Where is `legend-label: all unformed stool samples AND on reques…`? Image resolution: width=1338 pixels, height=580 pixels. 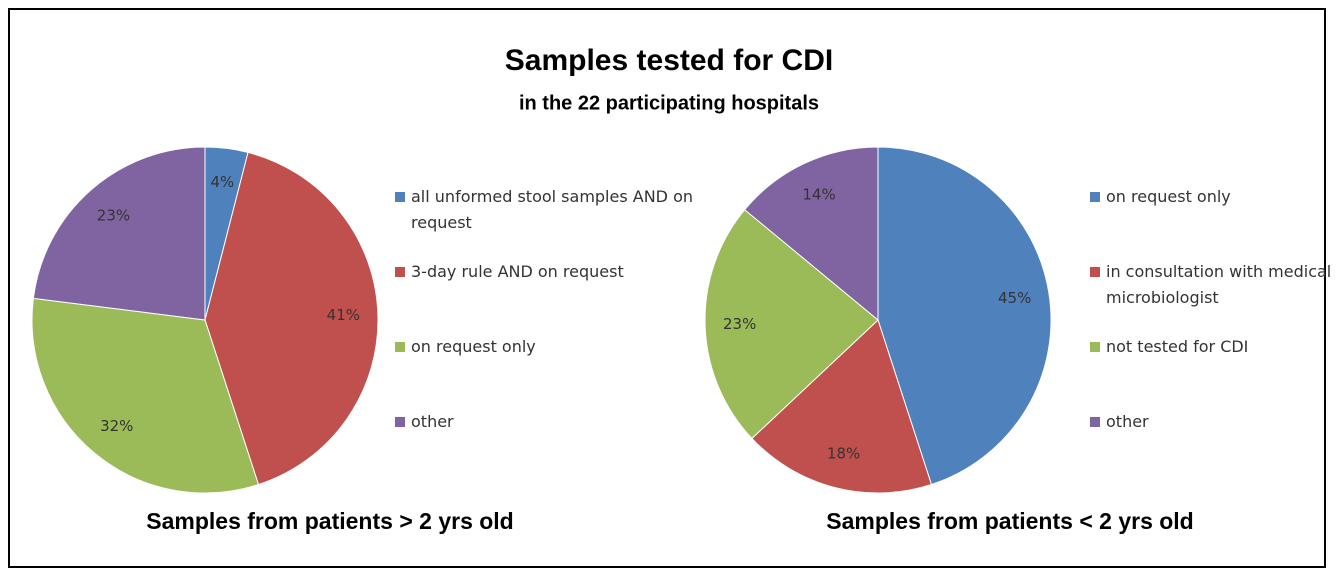 legend-label: all unformed stool samples AND on reques… is located at coordinates (552, 209).